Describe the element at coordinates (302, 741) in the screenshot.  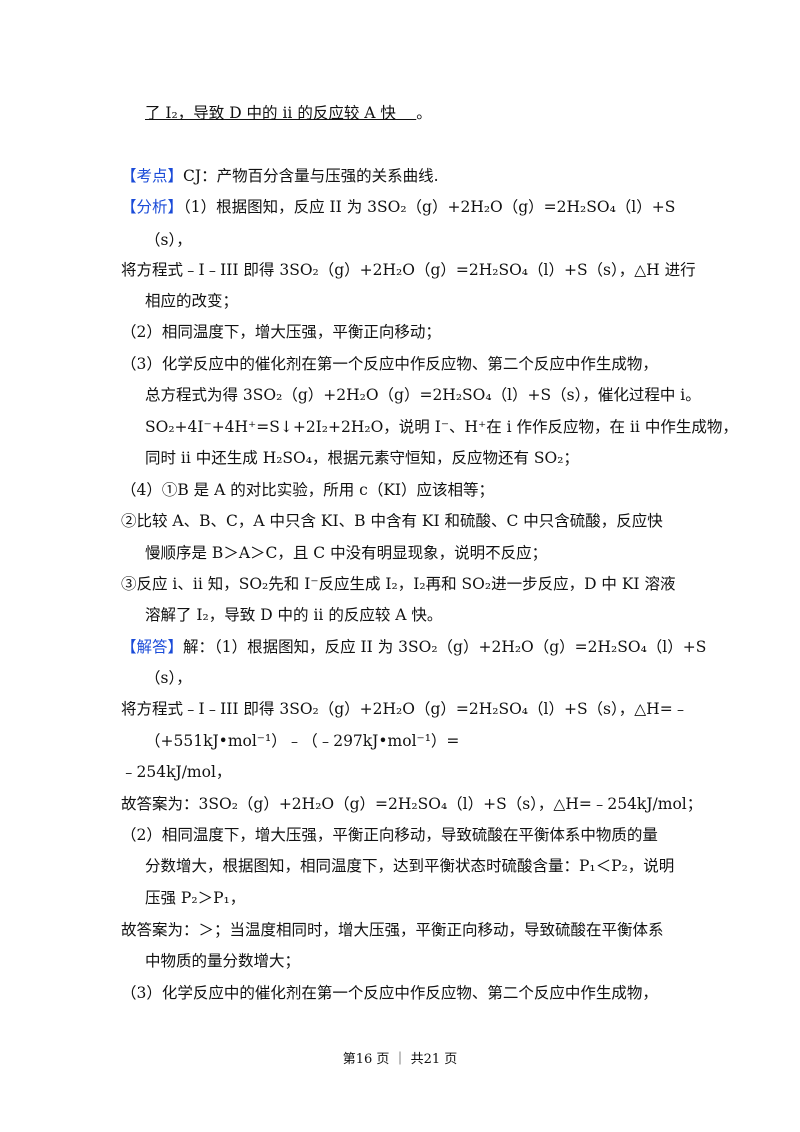
I see `line-text: （+551kJ•mol⁻¹）﹣（﹣297kJ•mol⁻¹）=` at that location.